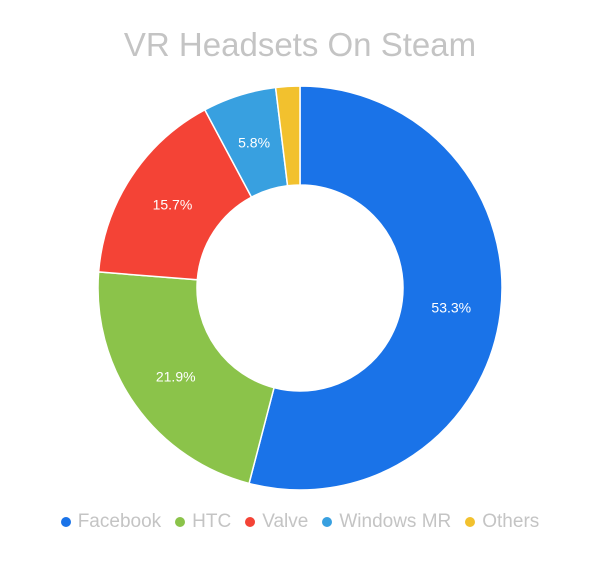 The width and height of the screenshot is (600, 562). What do you see at coordinates (511, 521) in the screenshot?
I see `legend-label: Others` at bounding box center [511, 521].